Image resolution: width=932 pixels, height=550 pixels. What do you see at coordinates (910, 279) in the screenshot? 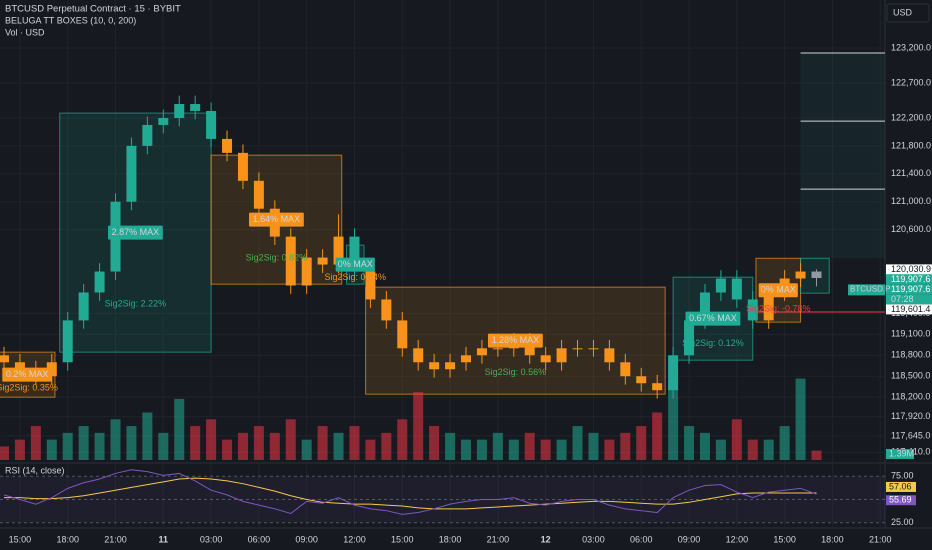
I see `price-tag-label: 119,907.6` at bounding box center [910, 279].